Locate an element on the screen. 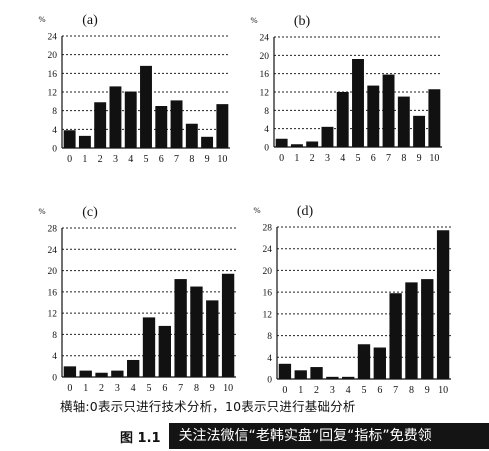 Image resolution: width=489 pixels, height=451 pixels. chart-c-x-tick-label: 3 is located at coordinates (117, 388).